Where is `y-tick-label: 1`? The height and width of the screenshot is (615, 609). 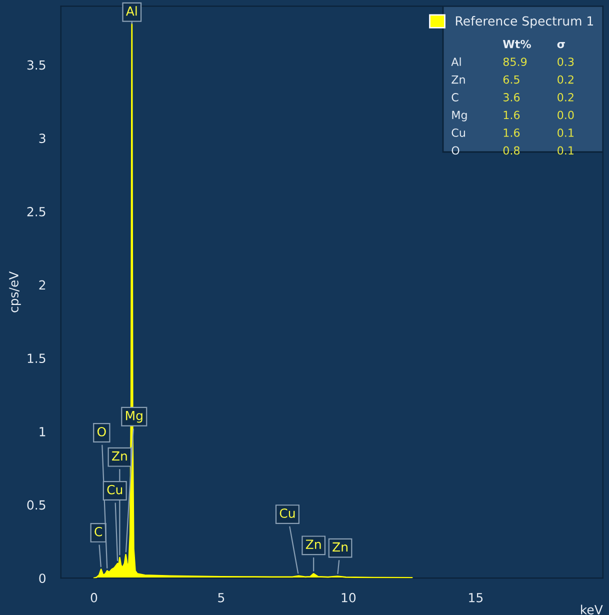 y-tick-label: 1 is located at coordinates (43, 431).